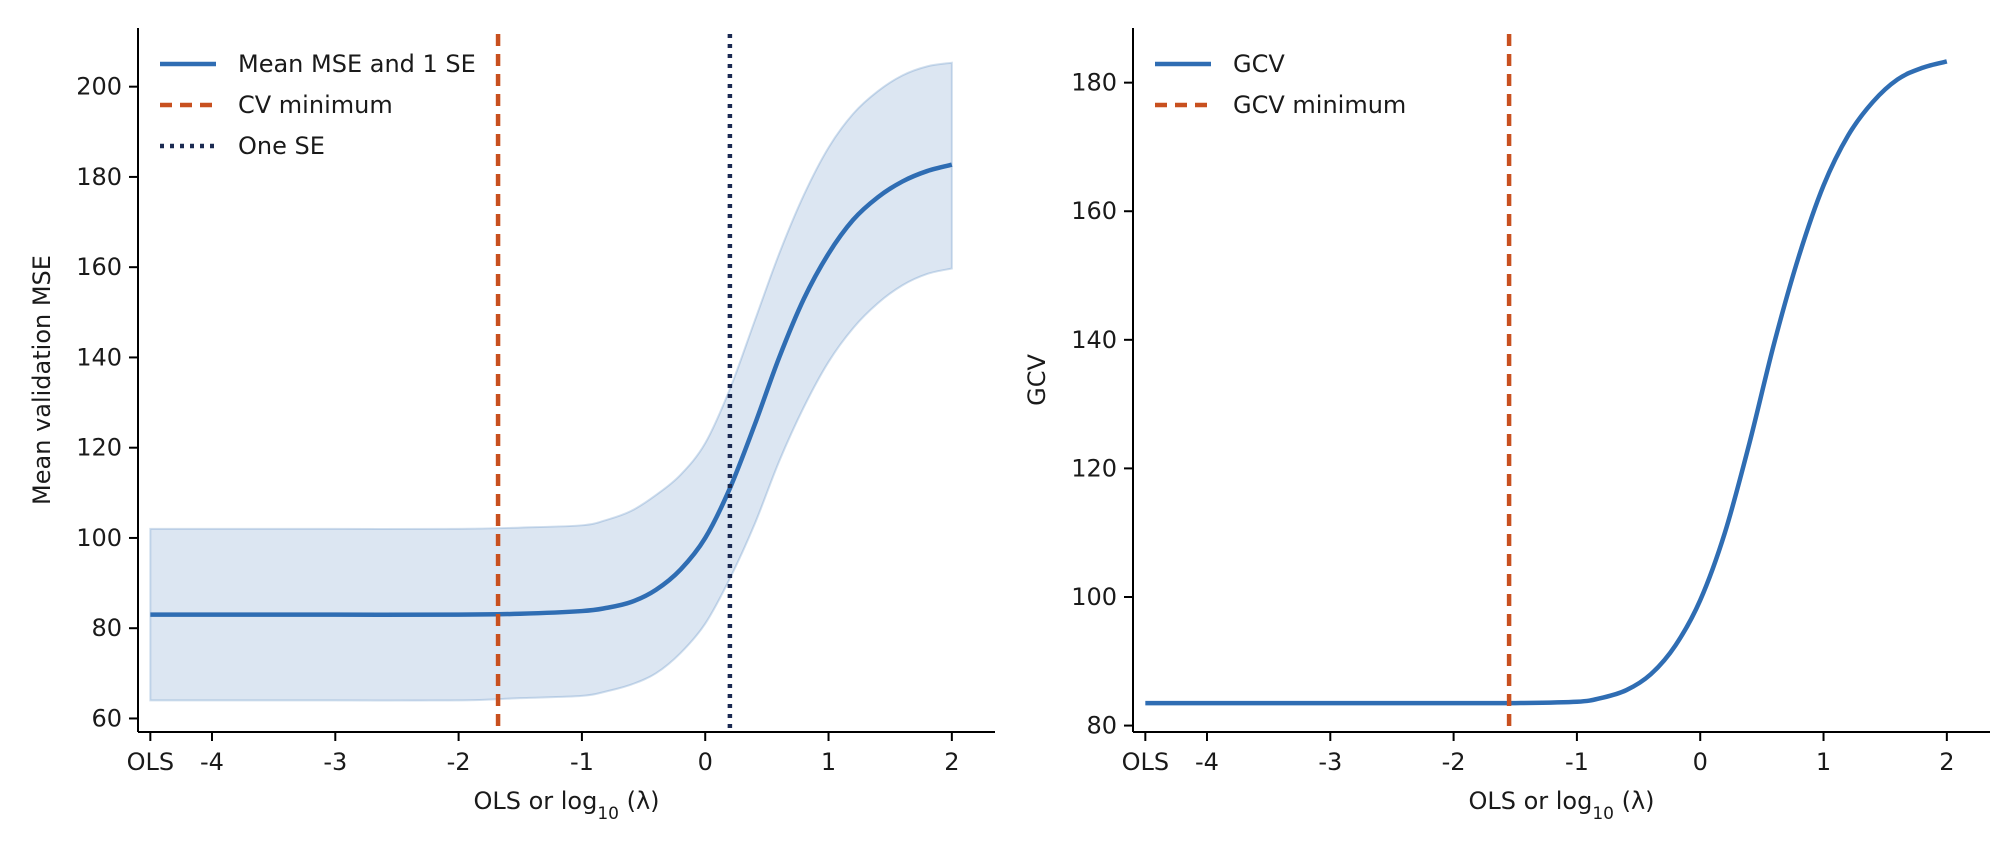 This screenshot has height=844, width=2016. What do you see at coordinates (106, 718) in the screenshot?
I see `y-tick-label: 60` at bounding box center [106, 718].